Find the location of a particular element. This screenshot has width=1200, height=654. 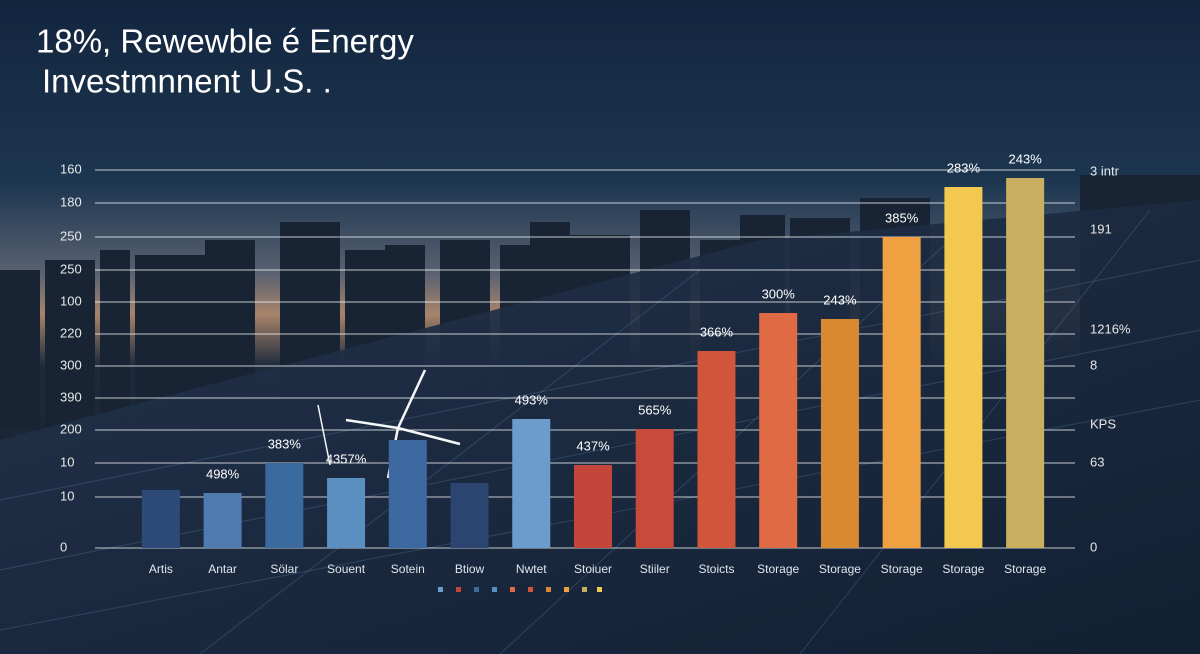

y-tick-label: 0 is located at coordinates (63, 546).